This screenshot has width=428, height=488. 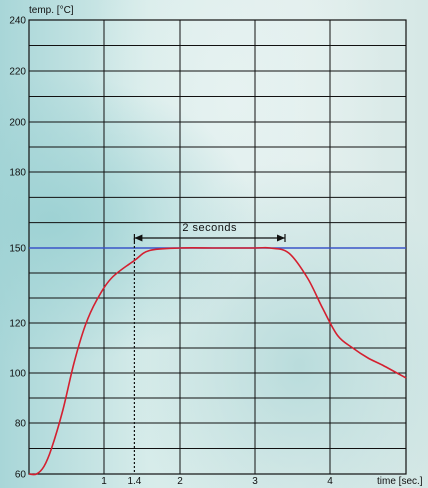 I want to click on y-tick-label: 180, so click(x=17, y=173).